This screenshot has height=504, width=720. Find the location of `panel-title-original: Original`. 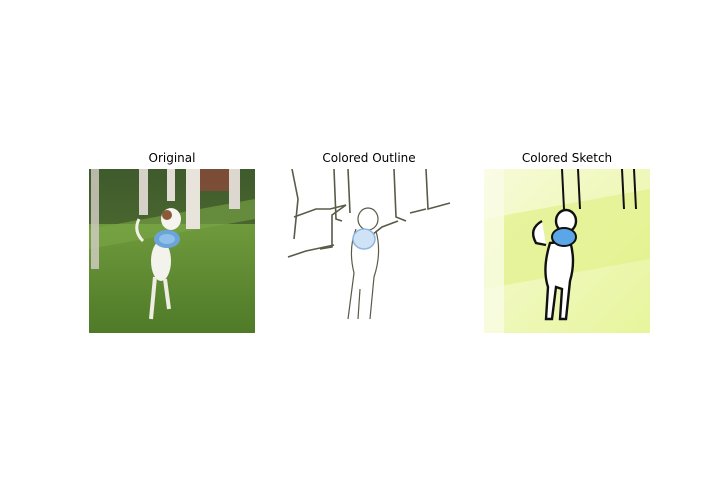

panel-title-original: Original is located at coordinates (172, 158).